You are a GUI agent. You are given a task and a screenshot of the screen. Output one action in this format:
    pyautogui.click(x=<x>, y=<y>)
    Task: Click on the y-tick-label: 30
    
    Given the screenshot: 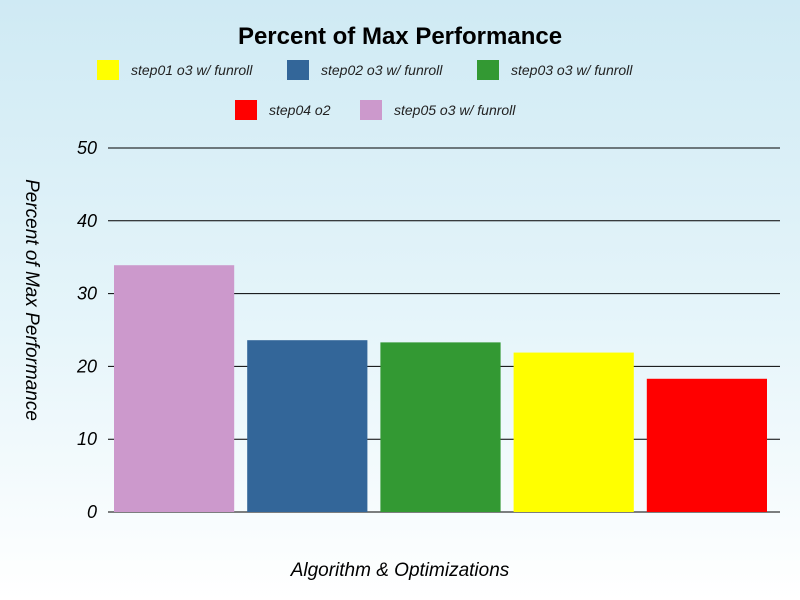 What is the action you would take?
    pyautogui.click(x=87, y=294)
    